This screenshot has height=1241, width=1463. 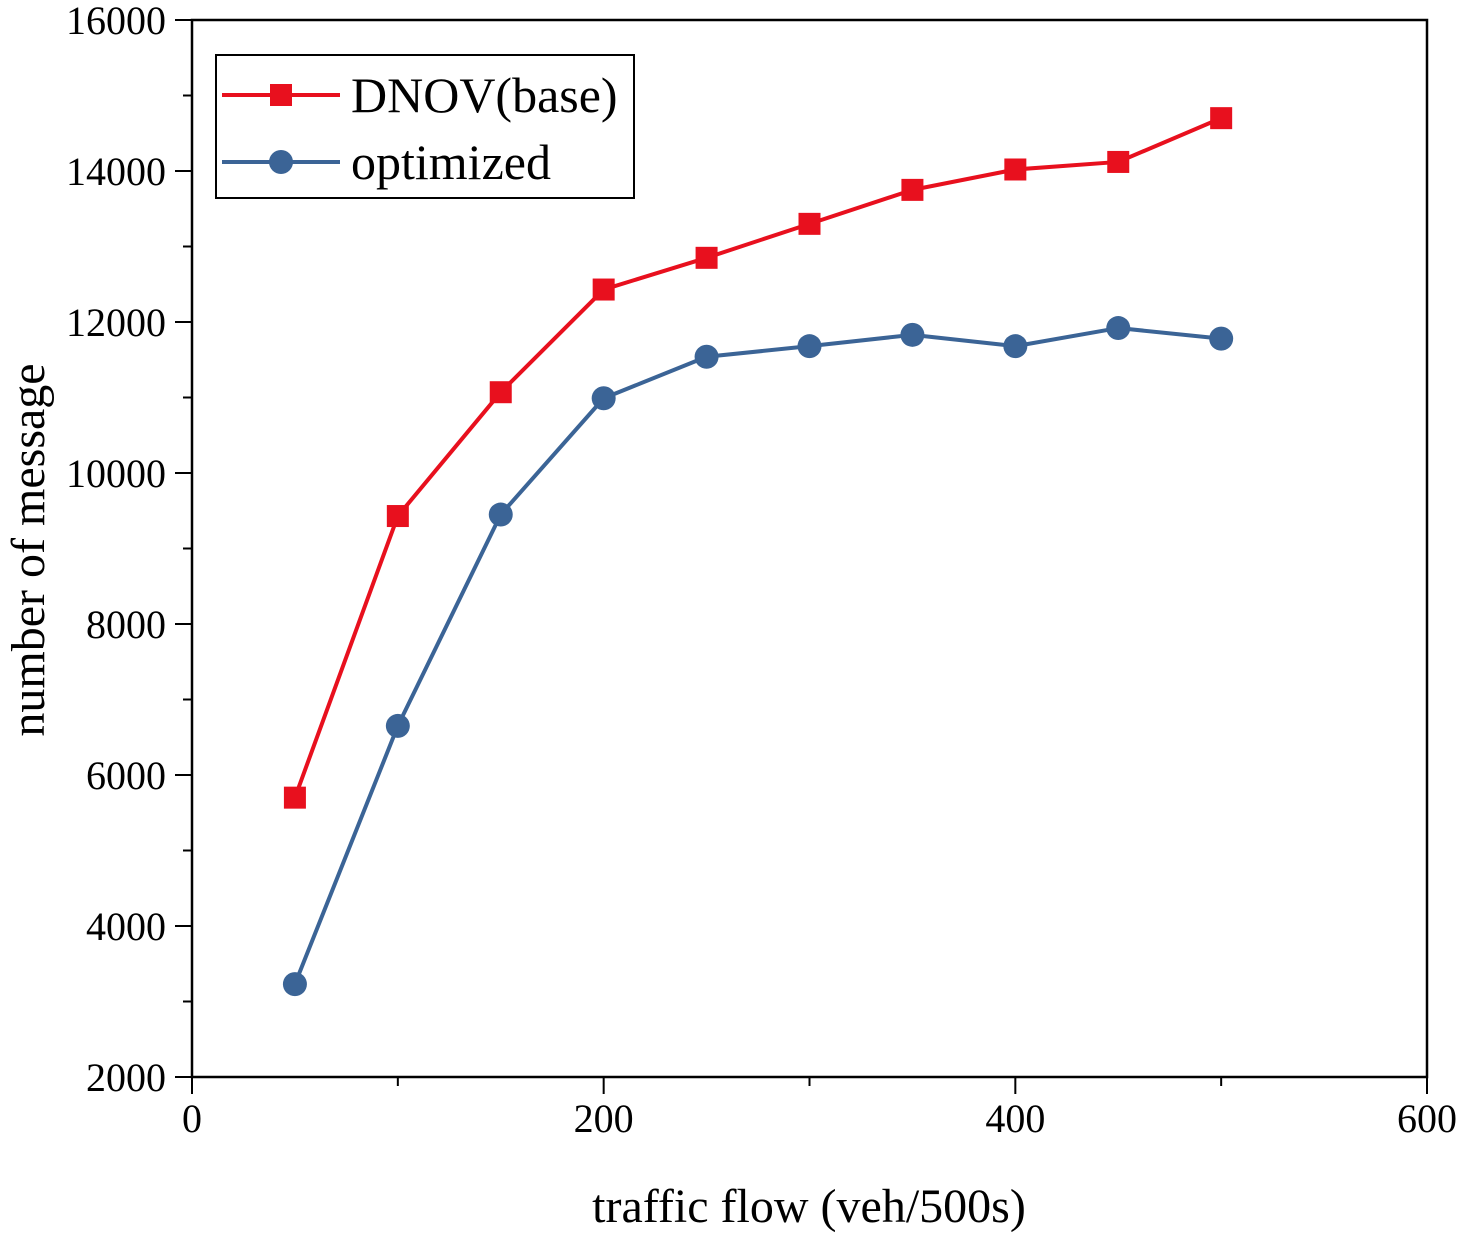 I want to click on legend-entry: DNOV(base), so click(x=420, y=95).